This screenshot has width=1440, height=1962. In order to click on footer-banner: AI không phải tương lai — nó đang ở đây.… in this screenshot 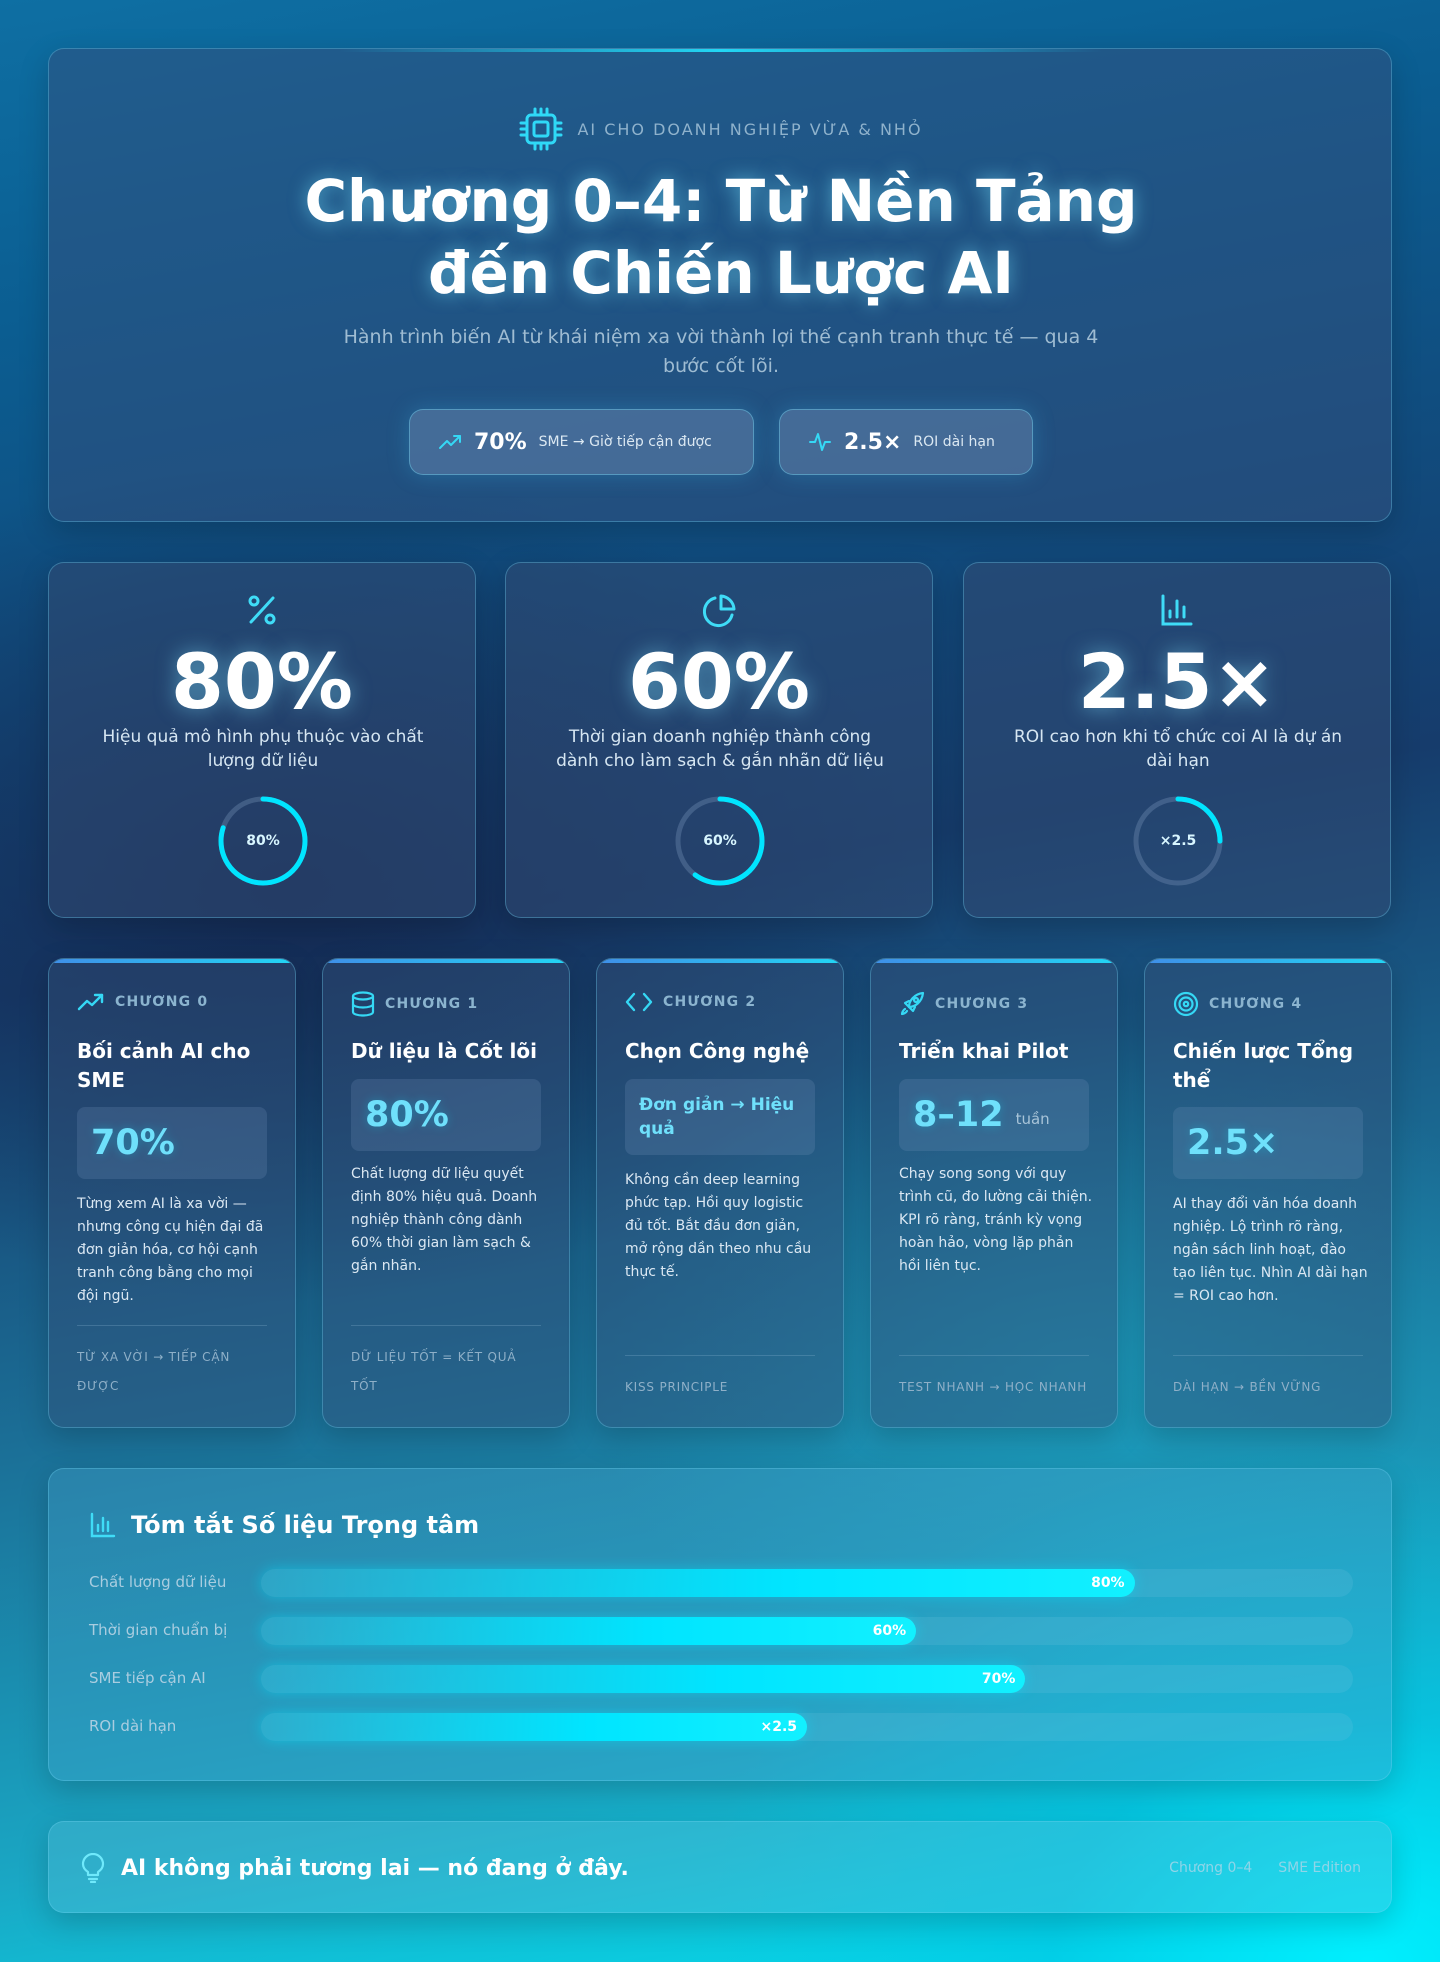, I will do `click(720, 1867)`.